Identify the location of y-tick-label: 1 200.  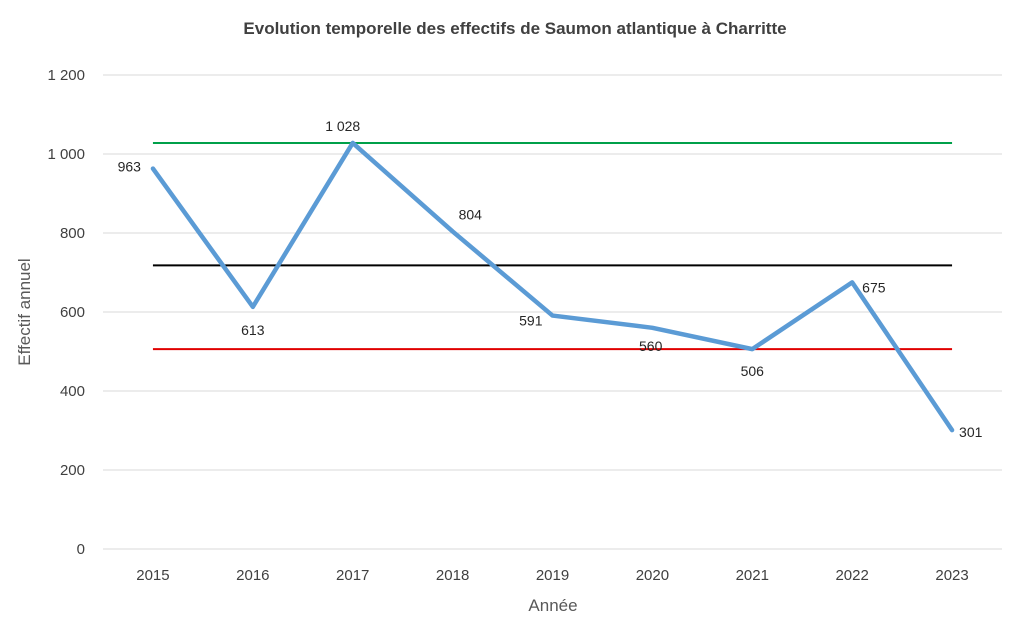
(66, 75).